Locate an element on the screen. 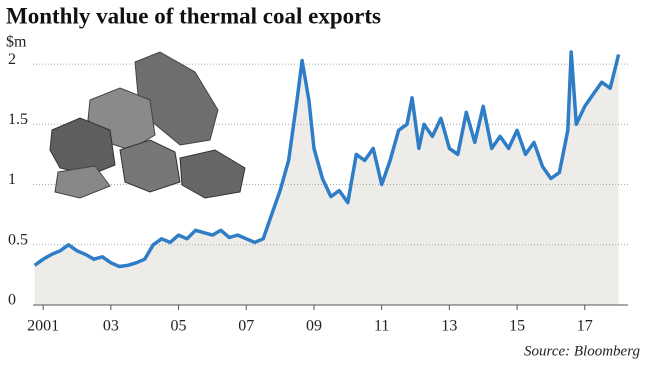 The width and height of the screenshot is (650, 366). y-tick-label: 2 is located at coordinates (12, 59).